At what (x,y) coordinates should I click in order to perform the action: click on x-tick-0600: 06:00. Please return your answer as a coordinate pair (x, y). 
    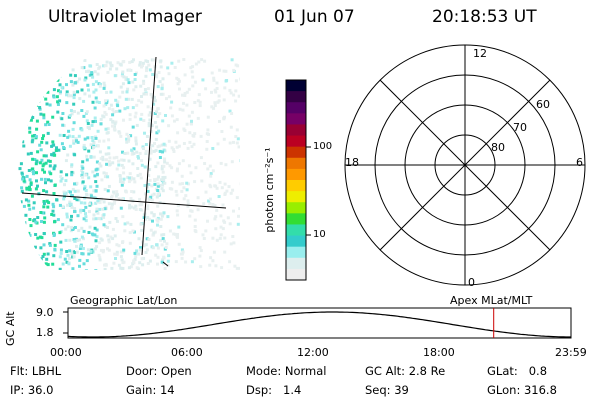
    Looking at the image, I should click on (187, 352).